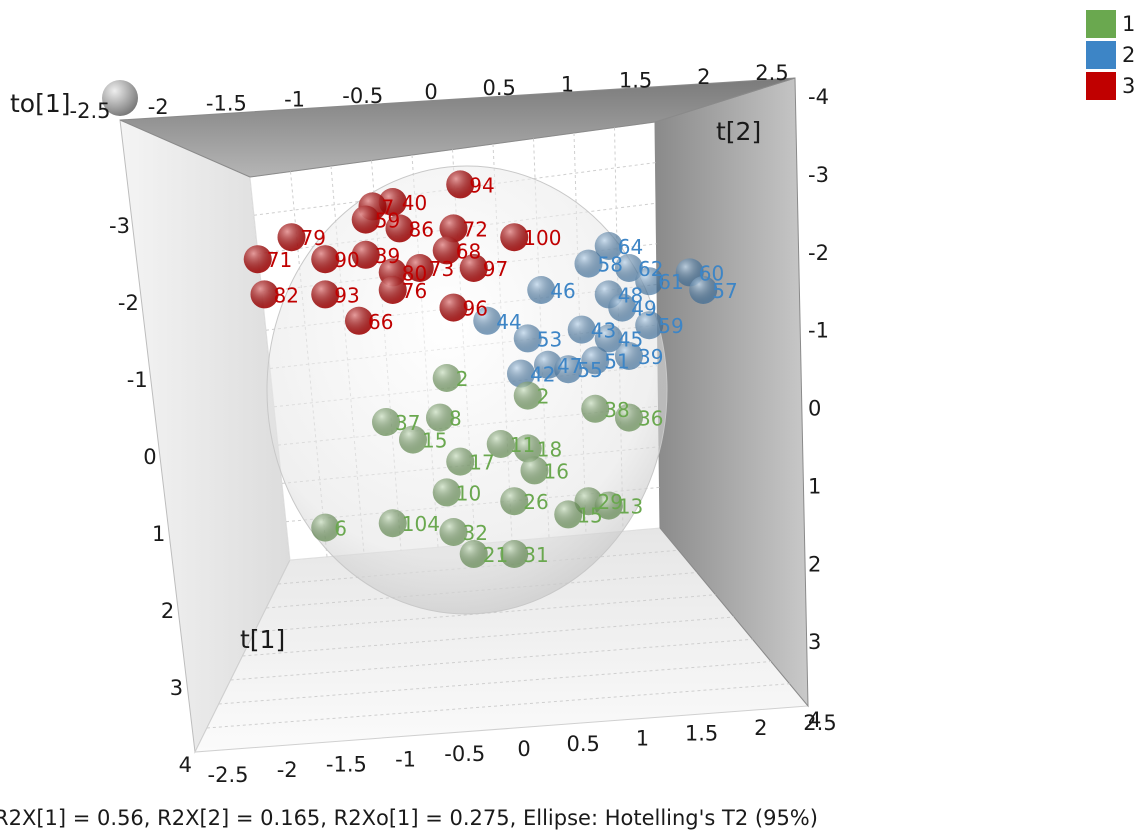  I want to click on point-label: 53, so click(549, 339).